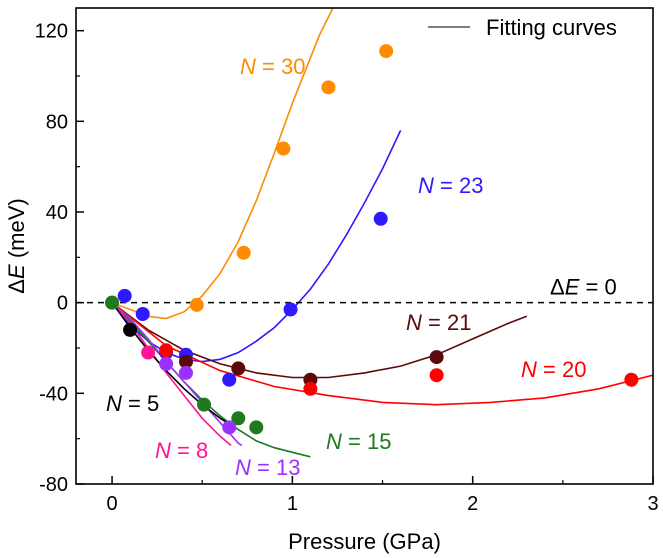  What do you see at coordinates (112, 504) in the screenshot?
I see `x-tick-label: 0` at bounding box center [112, 504].